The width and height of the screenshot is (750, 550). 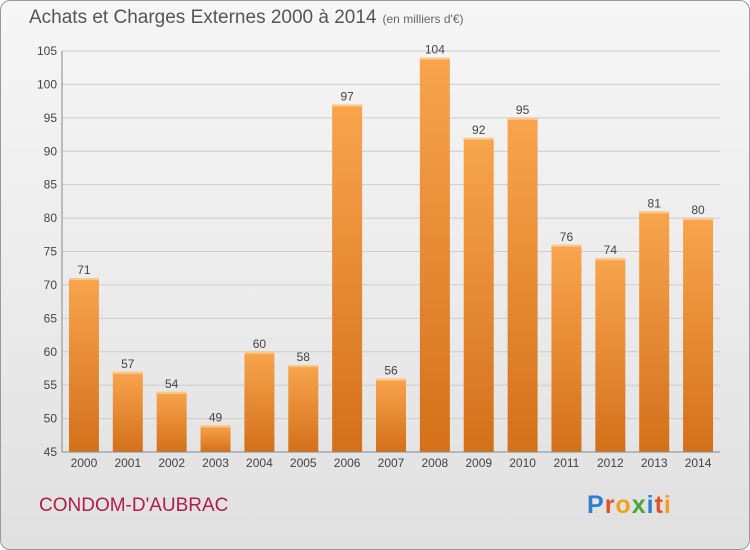 What do you see at coordinates (698, 210) in the screenshot?
I see `bar-value-label: 80` at bounding box center [698, 210].